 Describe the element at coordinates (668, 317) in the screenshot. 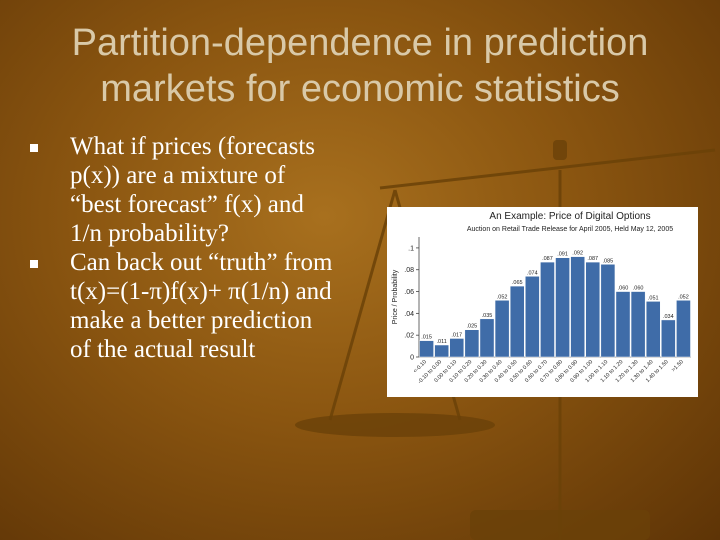

I see `bar-value-label: .034` at that location.